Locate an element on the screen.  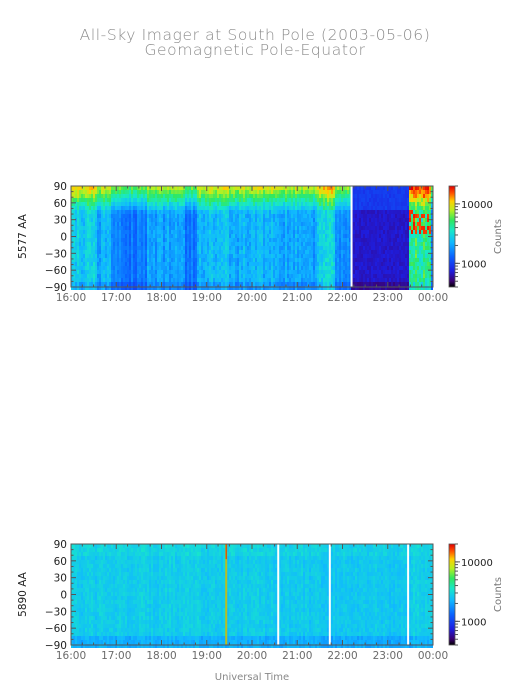
chart-subtitle: Geomagnetic Pole-Equator is located at coordinates (255, 50).